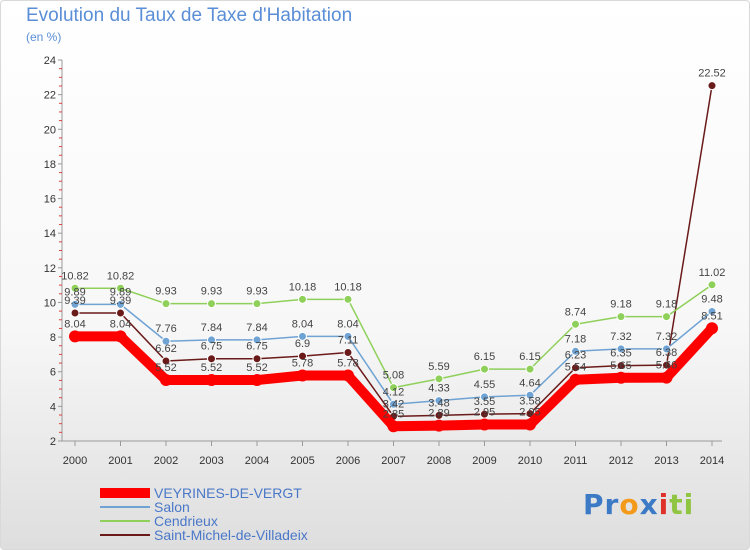 This screenshot has width=750, height=550. Describe the element at coordinates (303, 287) in the screenshot. I see `data-label: 10.18` at that location.